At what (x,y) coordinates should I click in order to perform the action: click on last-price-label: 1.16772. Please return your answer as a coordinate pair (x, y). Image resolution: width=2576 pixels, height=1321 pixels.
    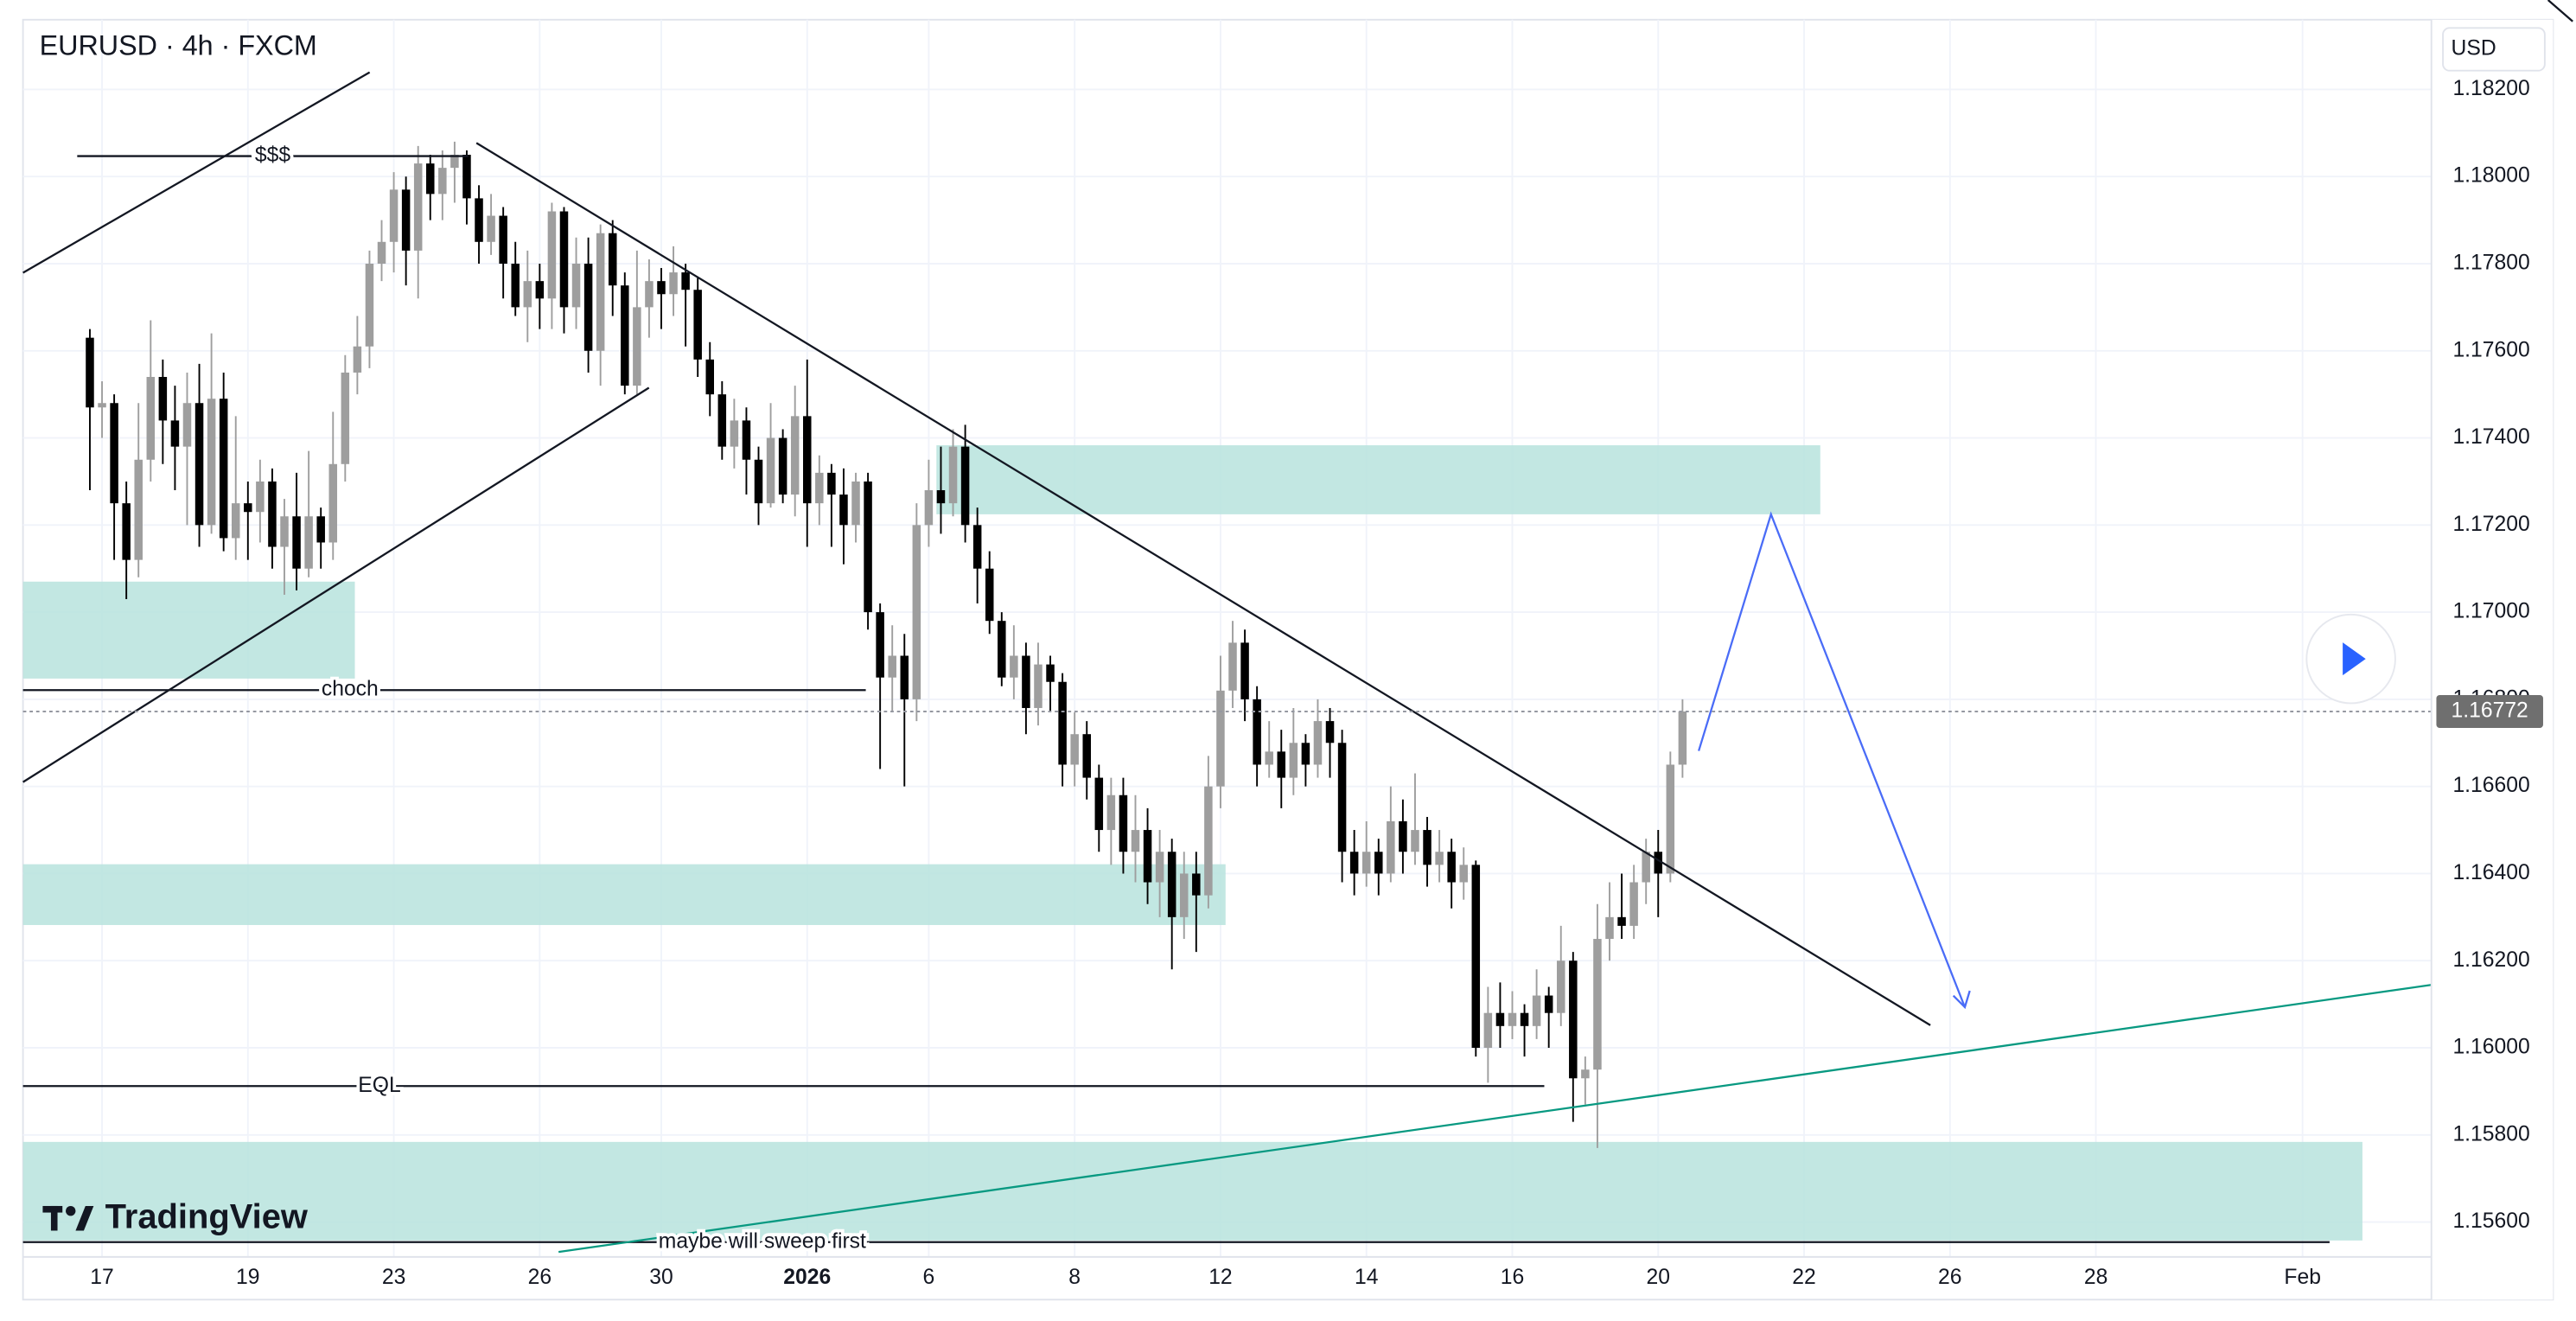
    Looking at the image, I should click on (2490, 711).